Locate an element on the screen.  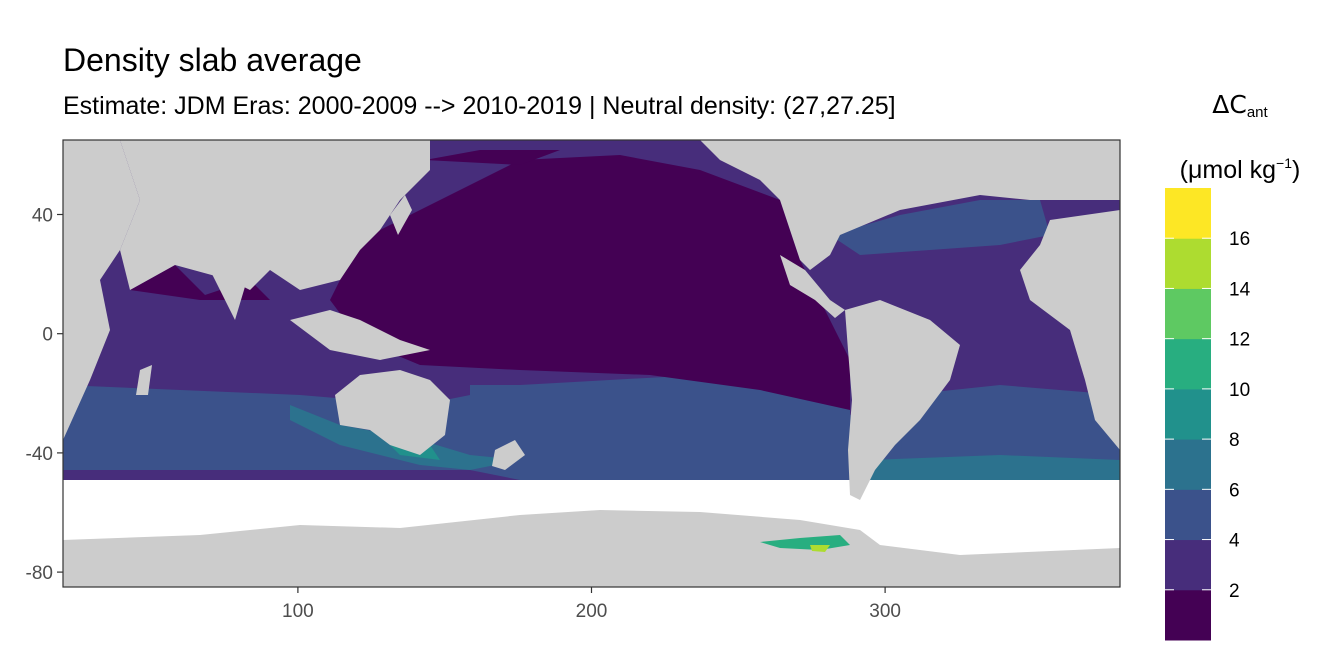
x-tick-label: 300 is located at coordinates (885, 611).